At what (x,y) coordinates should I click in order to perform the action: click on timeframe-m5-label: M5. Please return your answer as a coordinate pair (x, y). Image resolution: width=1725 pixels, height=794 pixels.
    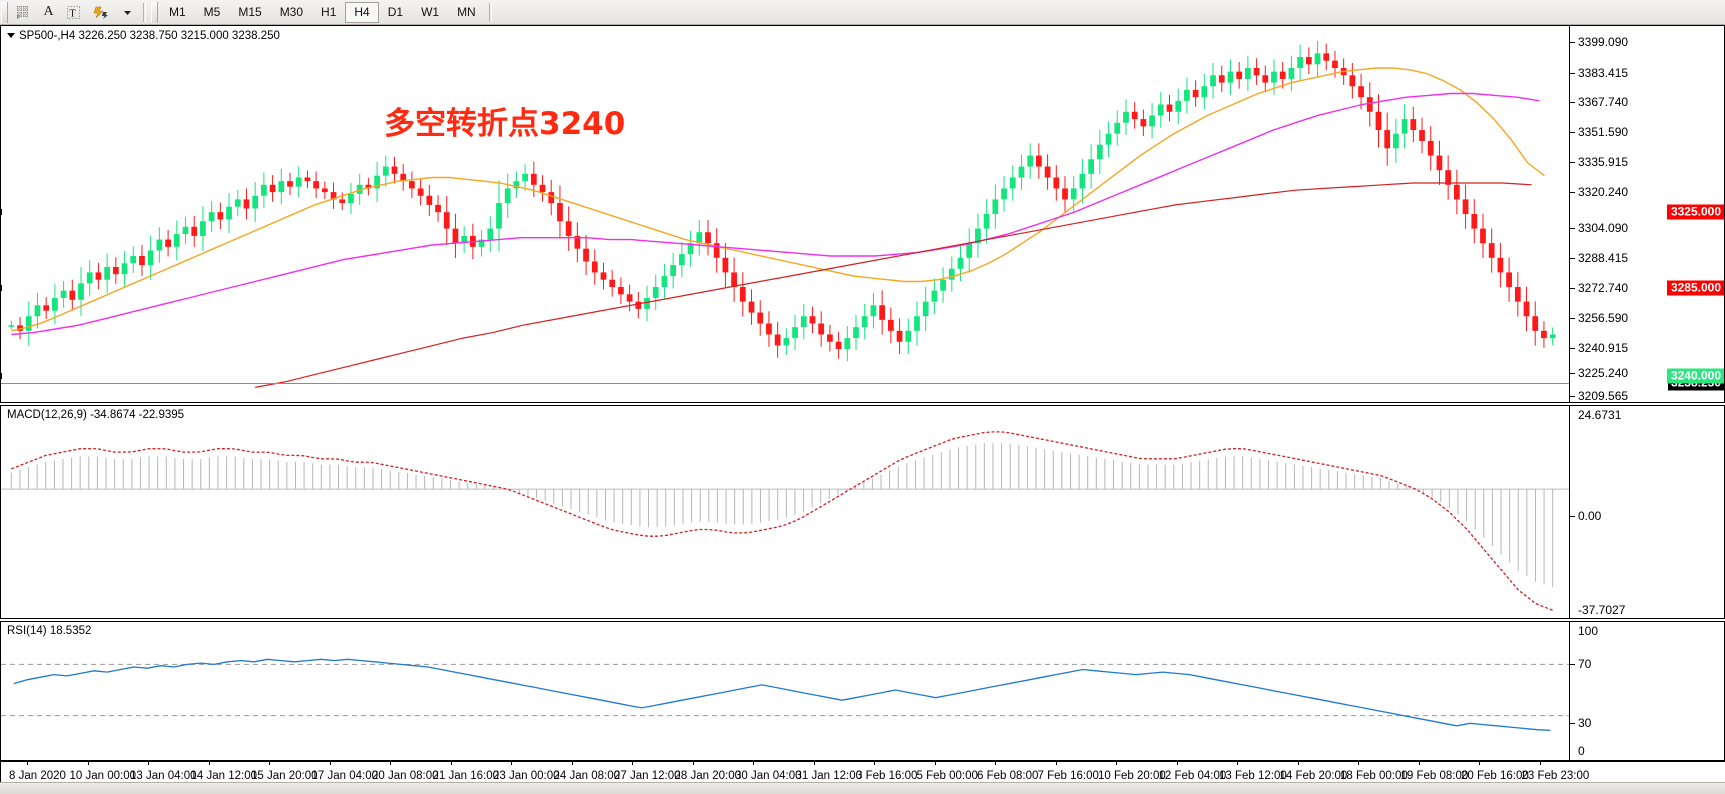
    Looking at the image, I should click on (212, 12).